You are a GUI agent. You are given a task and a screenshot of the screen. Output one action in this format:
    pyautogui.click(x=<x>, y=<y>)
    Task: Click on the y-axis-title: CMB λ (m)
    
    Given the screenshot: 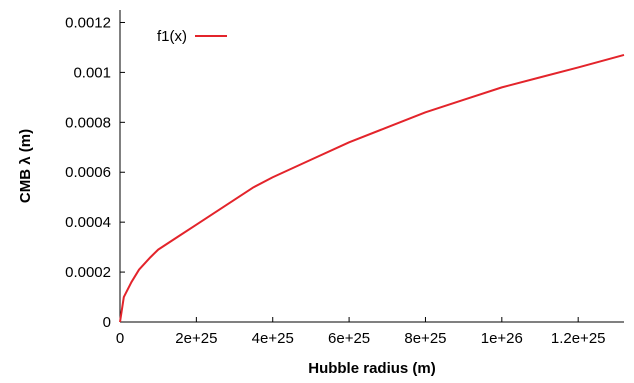 What is the action you would take?
    pyautogui.click(x=25, y=166)
    